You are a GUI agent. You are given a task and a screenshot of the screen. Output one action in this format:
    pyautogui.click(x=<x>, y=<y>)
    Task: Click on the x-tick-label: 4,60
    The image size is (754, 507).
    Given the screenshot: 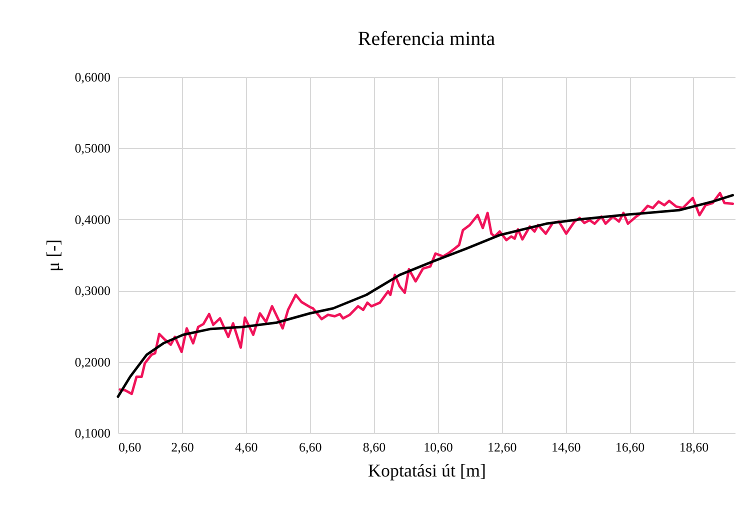 What is the action you would take?
    pyautogui.click(x=246, y=447)
    